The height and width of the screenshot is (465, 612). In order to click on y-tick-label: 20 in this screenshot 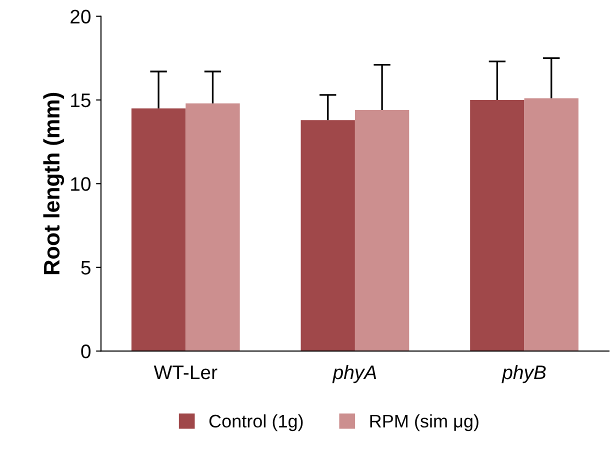, I will do `click(80, 17)`.